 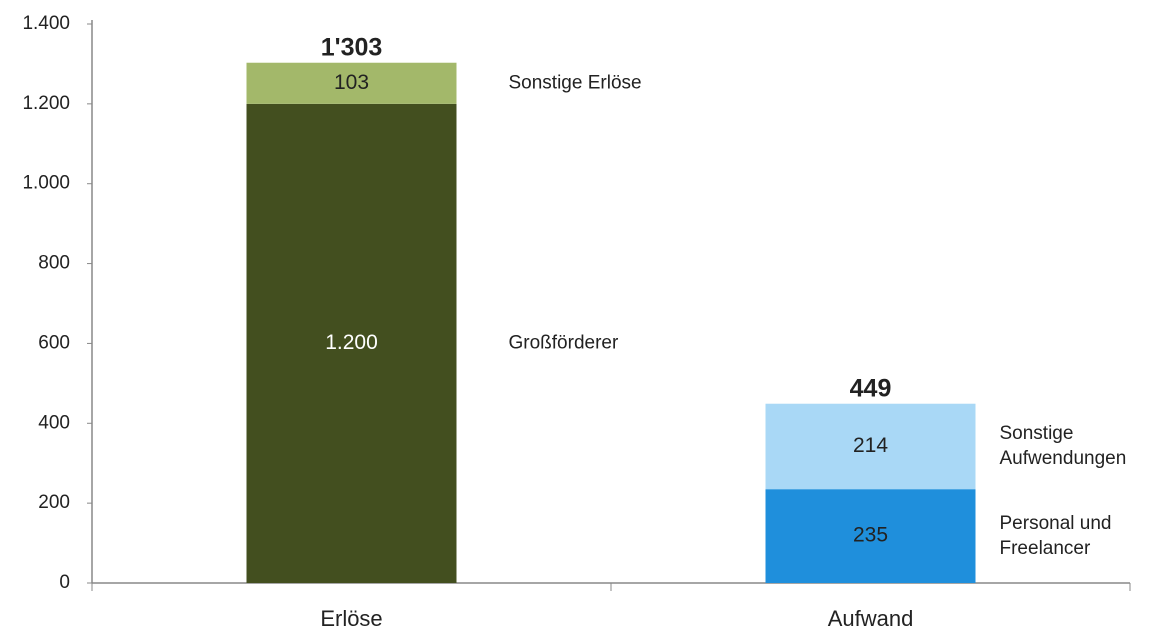 What do you see at coordinates (871, 388) in the screenshot?
I see `total-label: 449` at bounding box center [871, 388].